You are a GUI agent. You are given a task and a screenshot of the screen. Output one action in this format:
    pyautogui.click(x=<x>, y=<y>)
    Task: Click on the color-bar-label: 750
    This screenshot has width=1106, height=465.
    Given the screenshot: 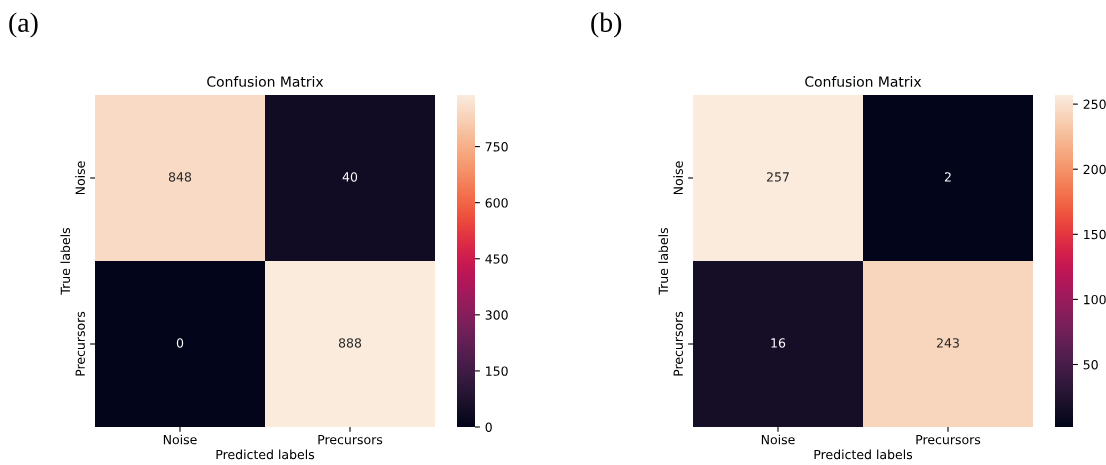 What is the action you would take?
    pyautogui.click(x=496, y=147)
    